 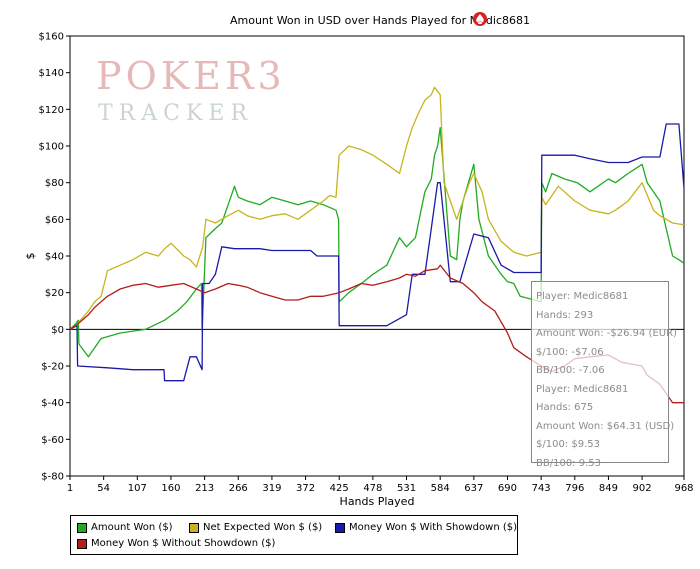 I want to click on x-tick-label: 849, so click(x=608, y=488).